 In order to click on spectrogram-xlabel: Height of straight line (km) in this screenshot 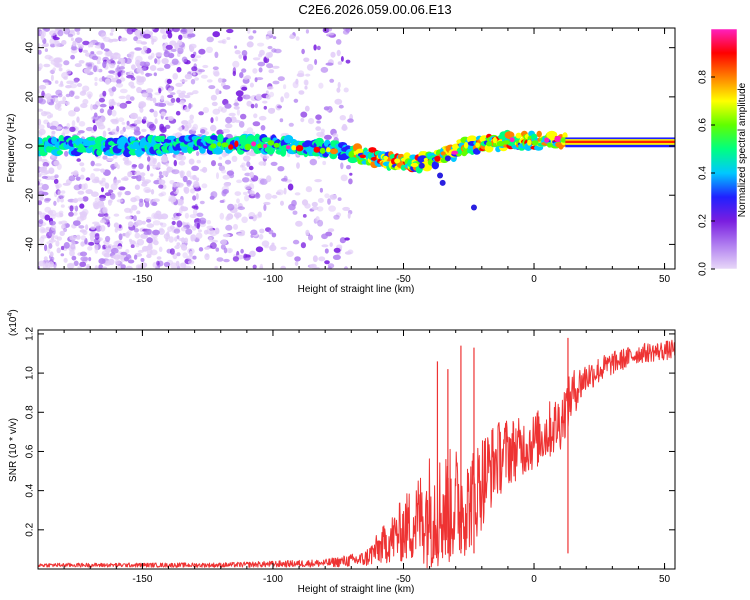, I will do `click(356, 289)`.